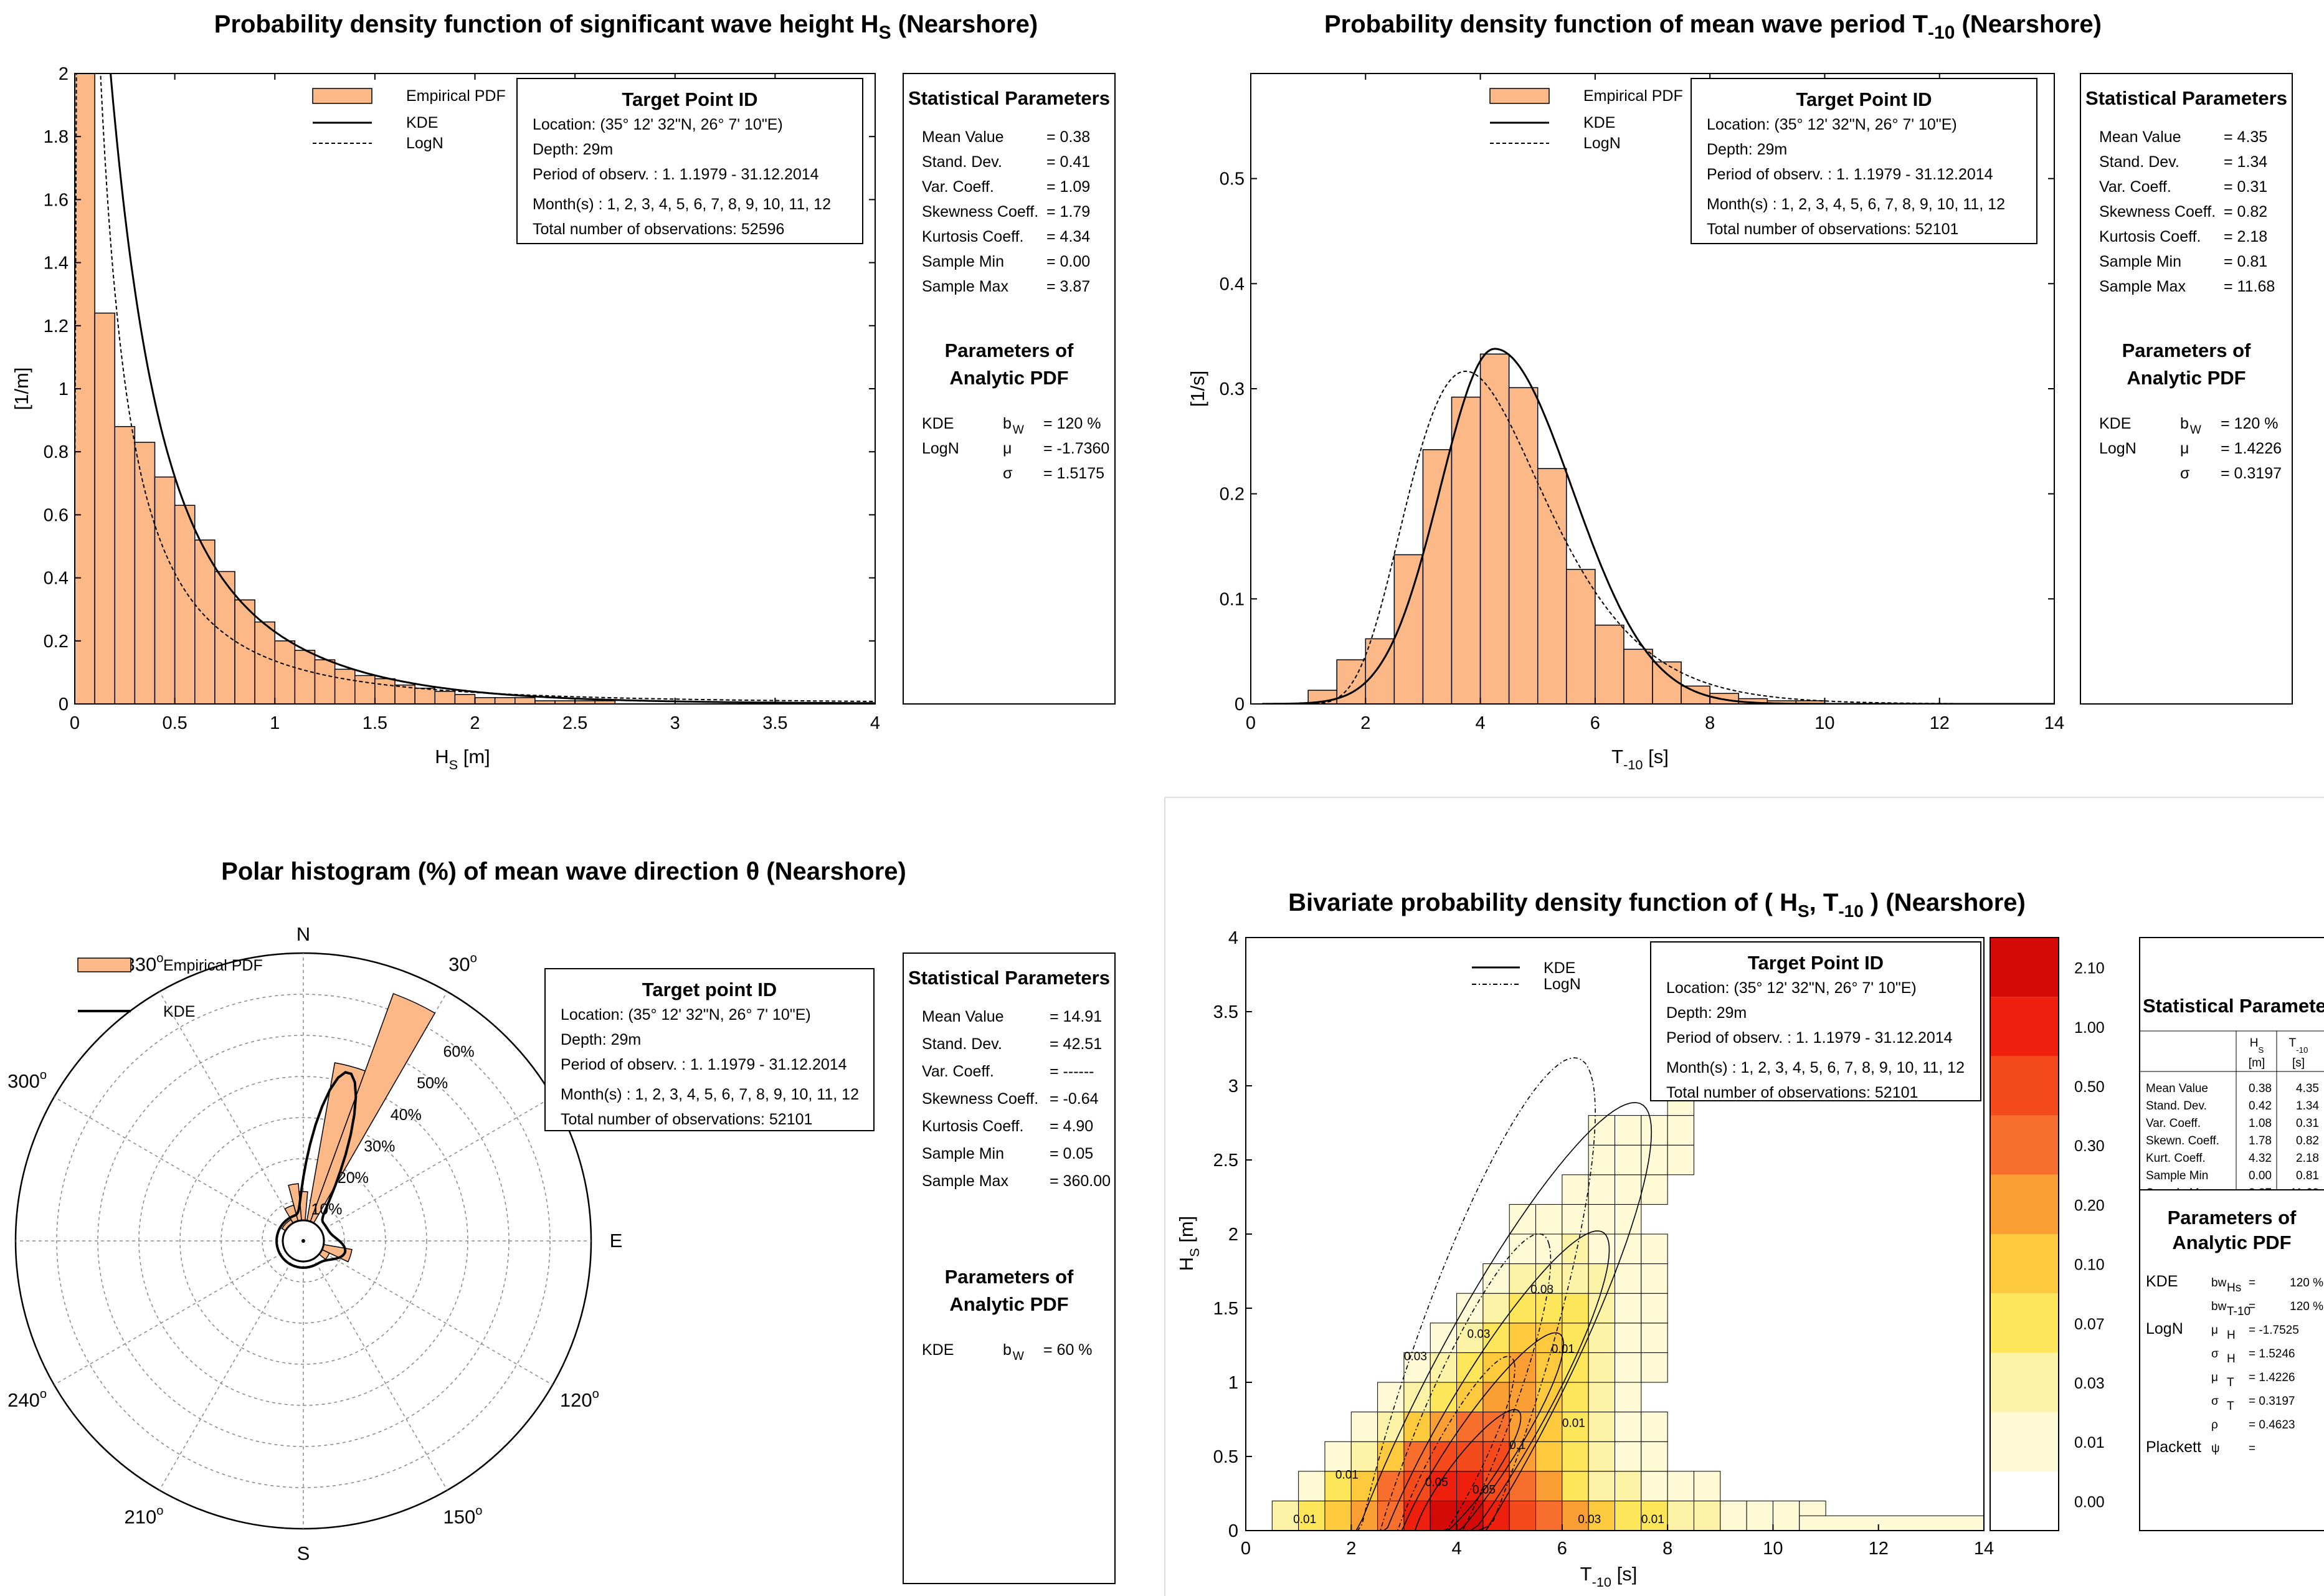 The width and height of the screenshot is (2324, 1596). What do you see at coordinates (2139, 162) in the screenshot?
I see `stats-label: Stand. Dev.` at bounding box center [2139, 162].